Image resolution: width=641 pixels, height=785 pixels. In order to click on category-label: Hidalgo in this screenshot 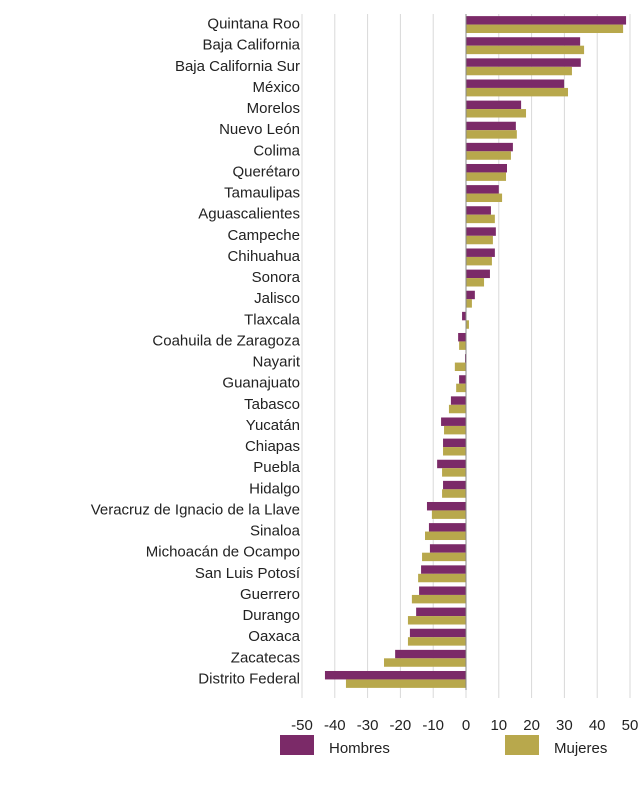, I will do `click(274, 488)`.